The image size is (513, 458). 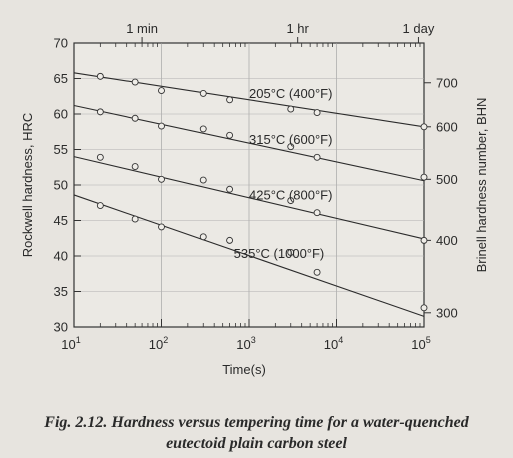 I want to click on series-trend-line, so click(x=249, y=198).